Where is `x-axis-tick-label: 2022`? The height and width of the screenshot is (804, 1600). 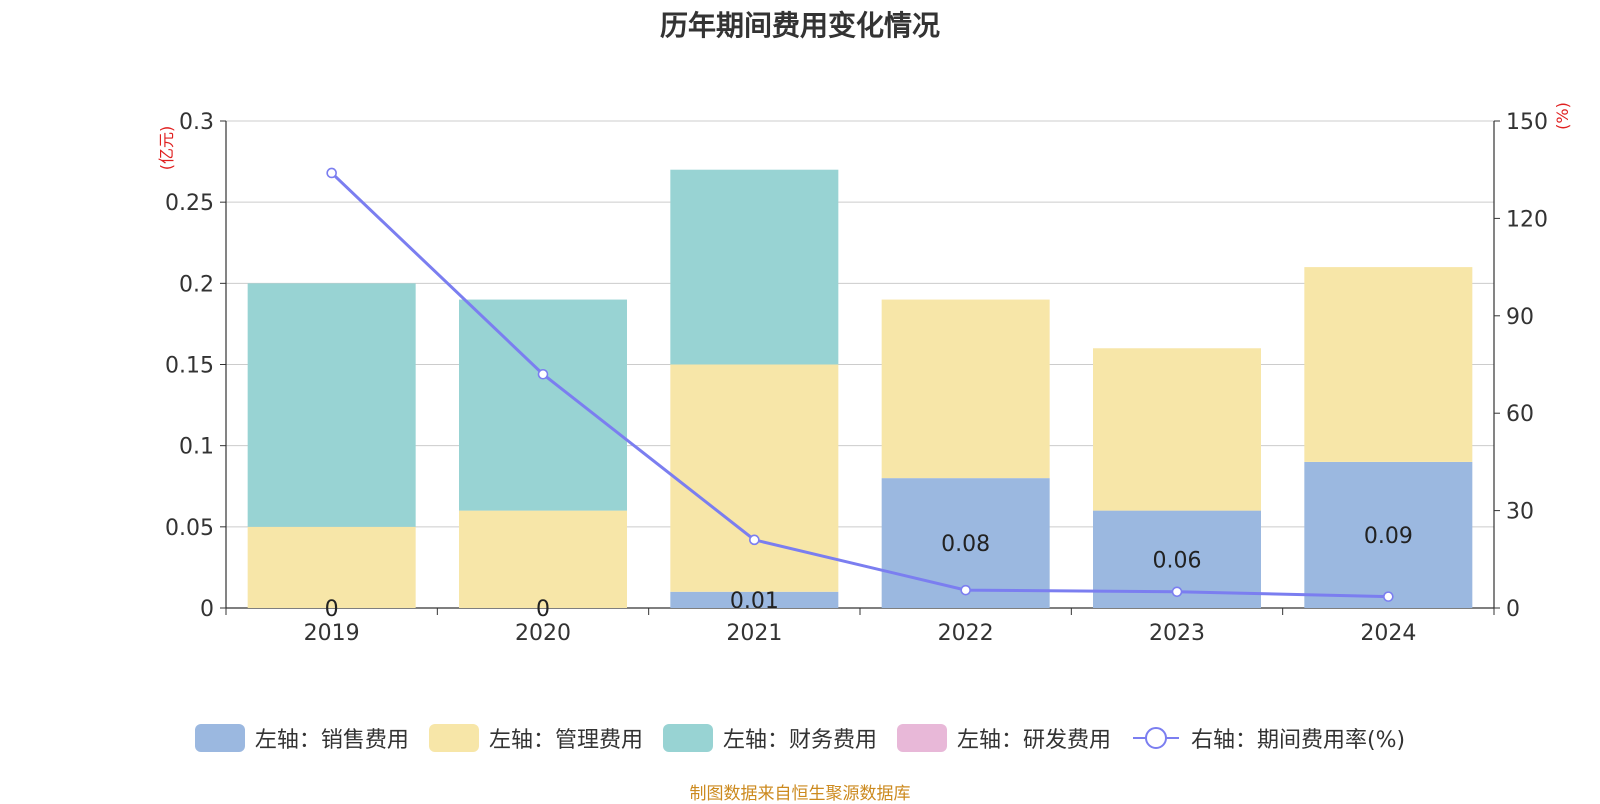
x-axis-tick-label: 2022 is located at coordinates (966, 633).